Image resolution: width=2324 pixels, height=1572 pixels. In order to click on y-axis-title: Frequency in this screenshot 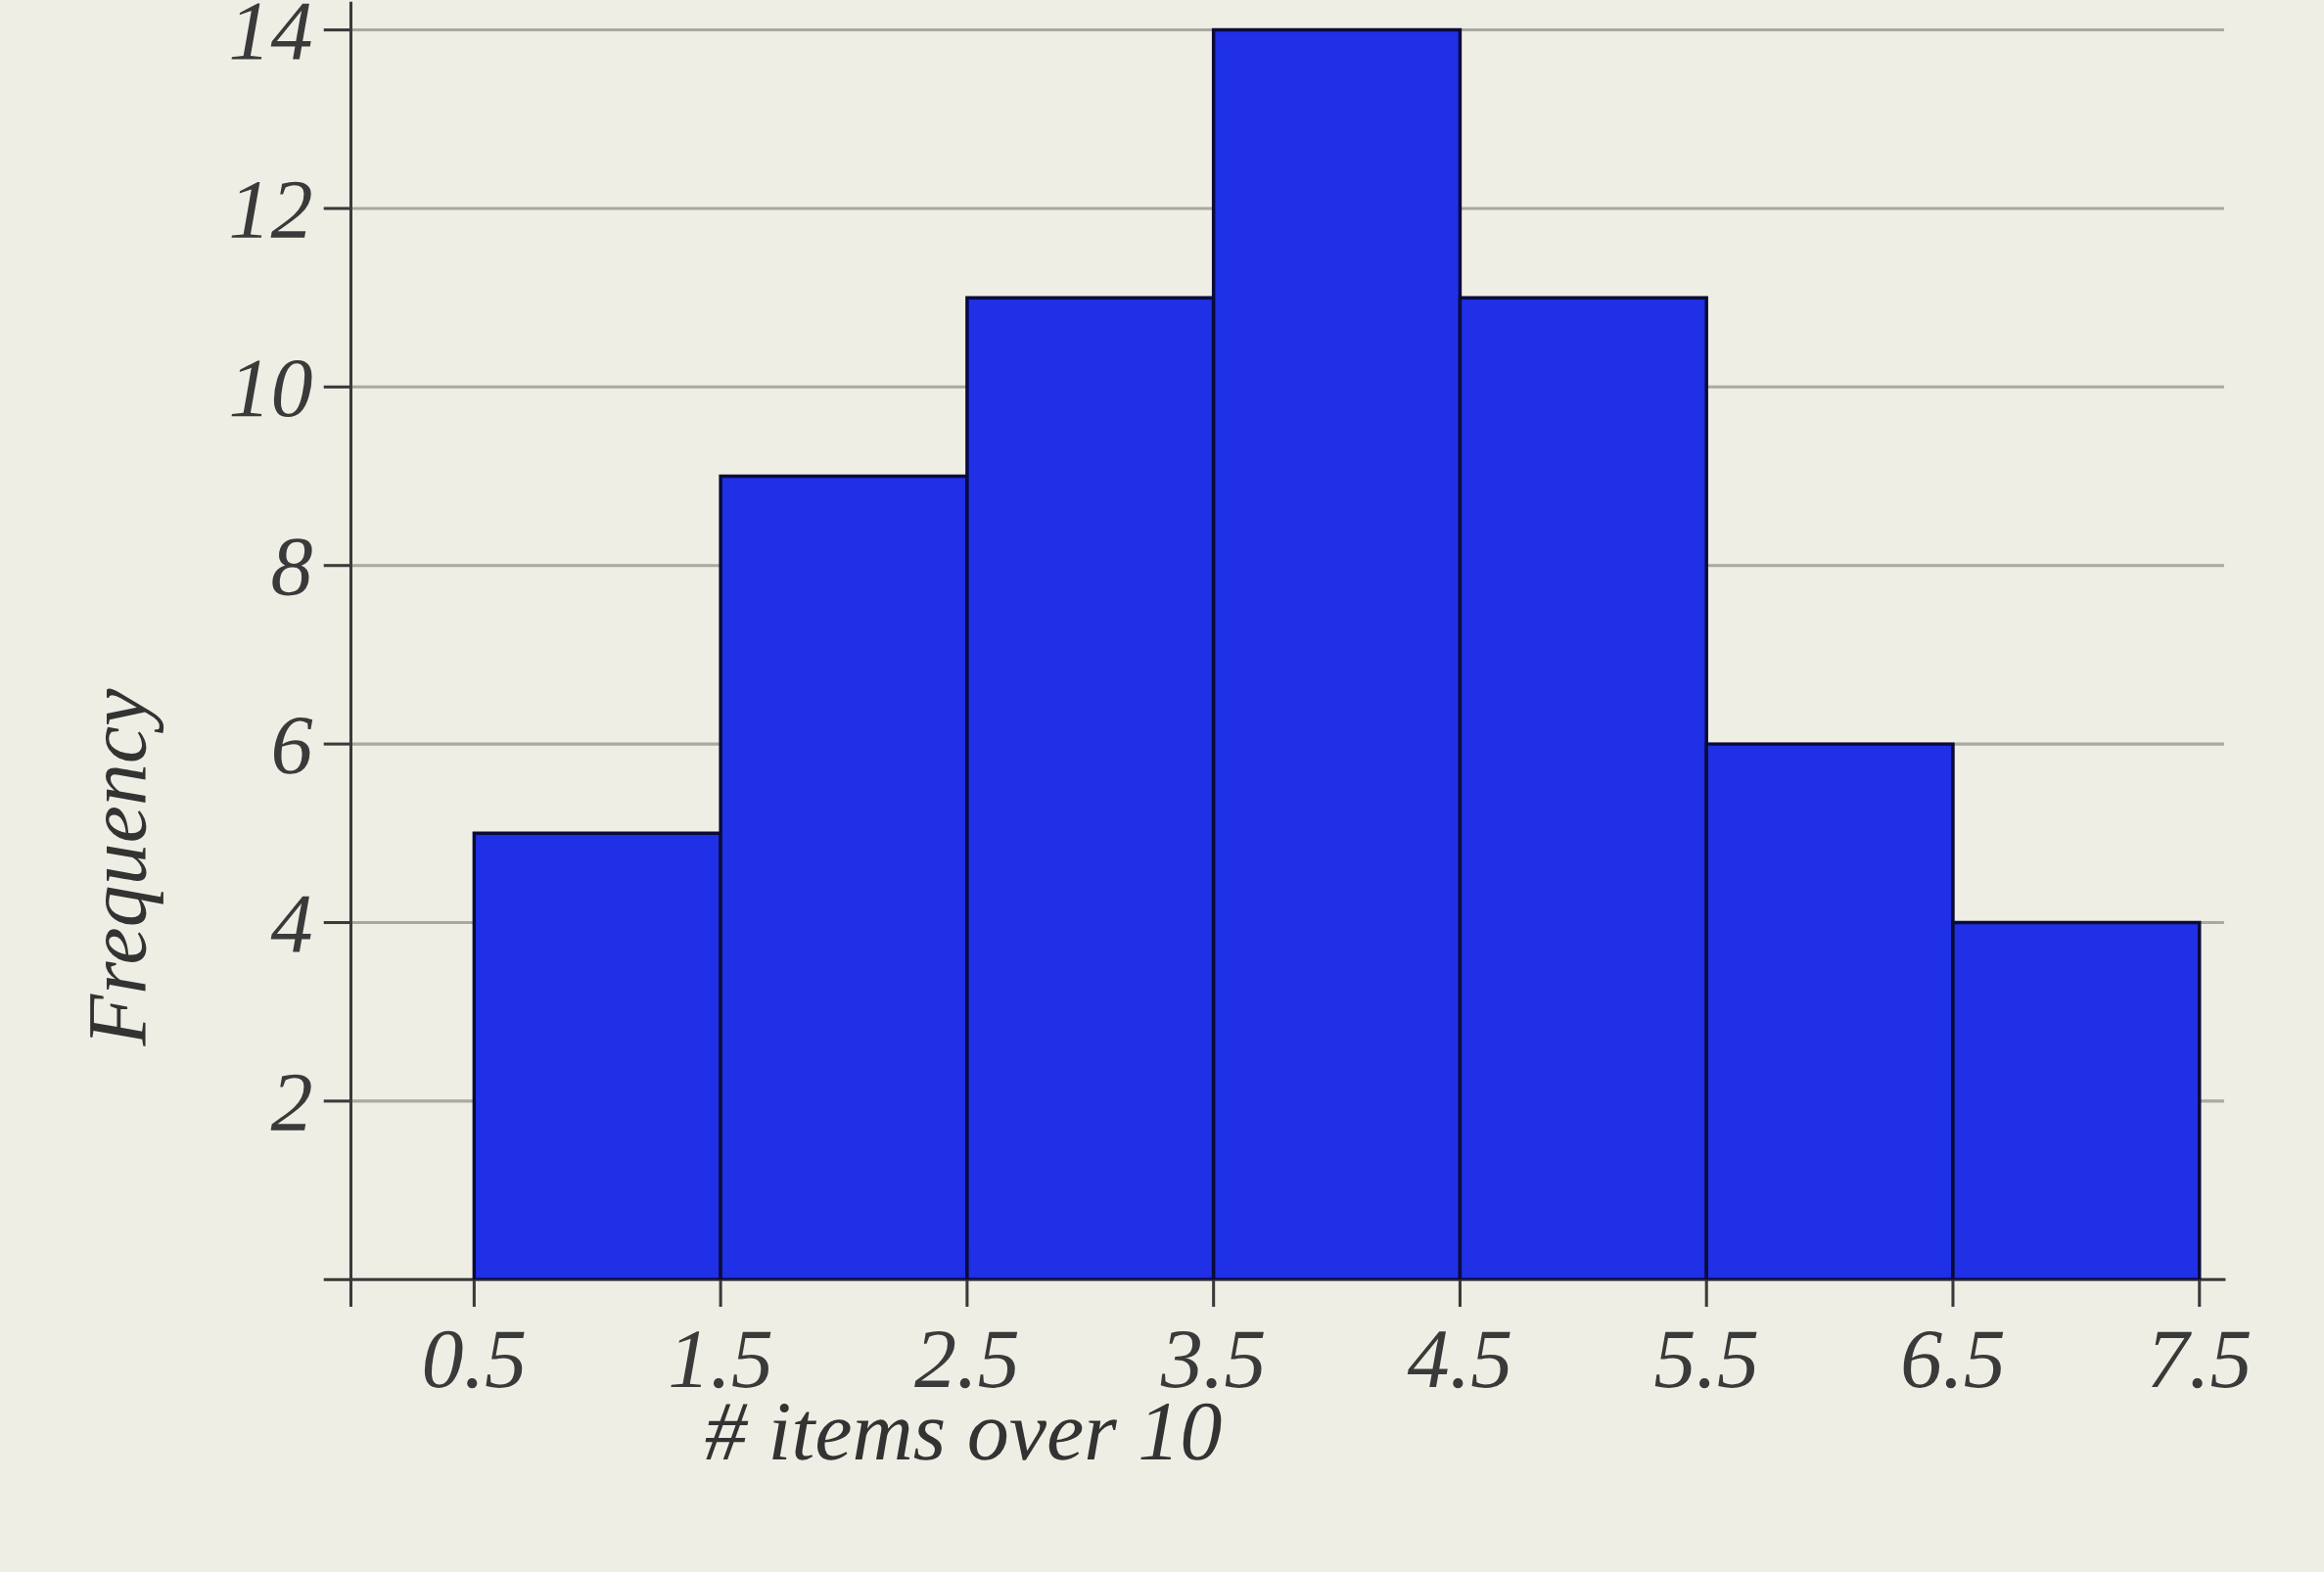, I will do `click(127, 867)`.